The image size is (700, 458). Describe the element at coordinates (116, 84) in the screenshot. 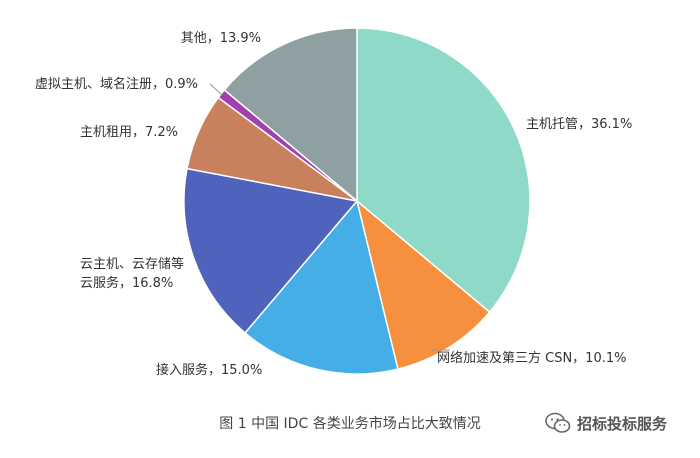

I see `slice-label: 虚拟主机、域名注册，0.9%` at that location.